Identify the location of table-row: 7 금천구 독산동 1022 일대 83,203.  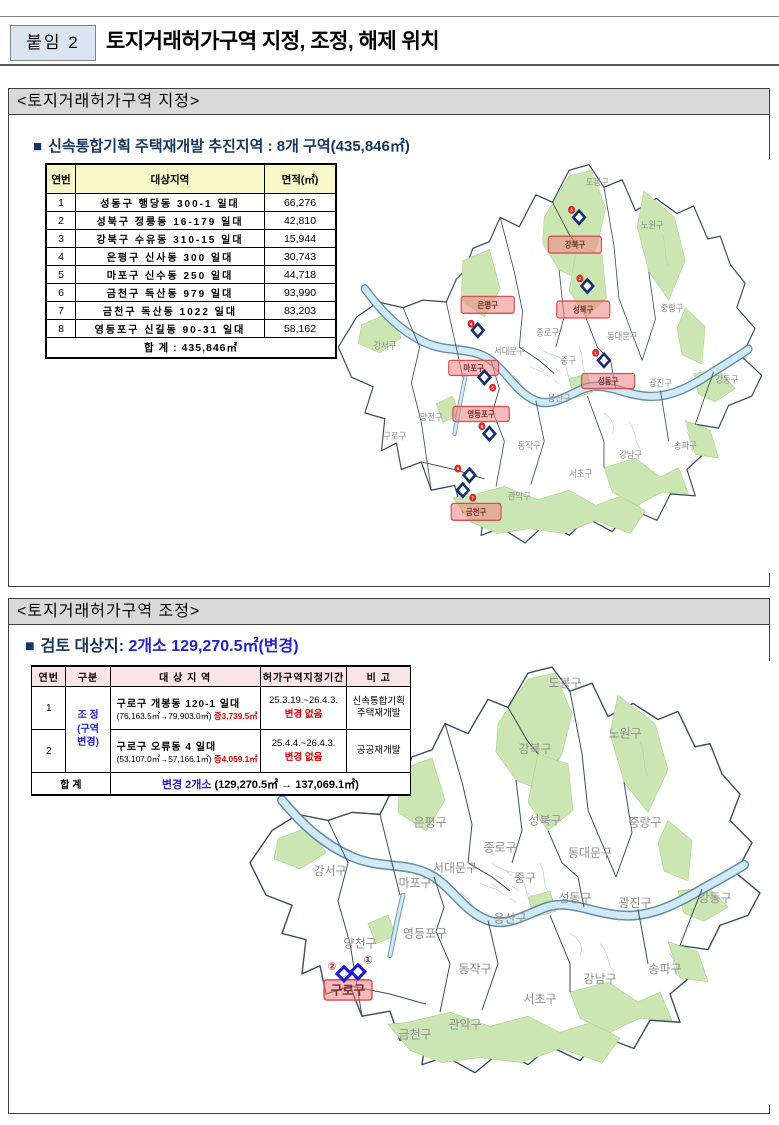
(191, 310).